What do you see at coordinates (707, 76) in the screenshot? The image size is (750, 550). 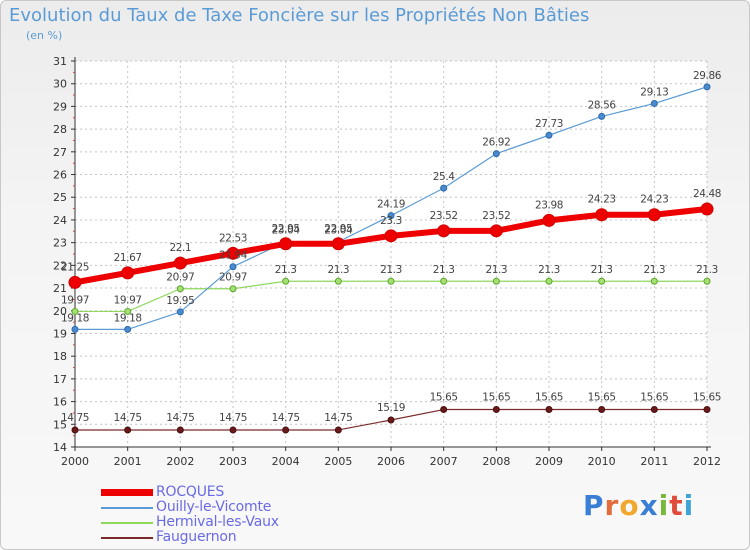 I see `data-label-ouilly: 29.86` at bounding box center [707, 76].